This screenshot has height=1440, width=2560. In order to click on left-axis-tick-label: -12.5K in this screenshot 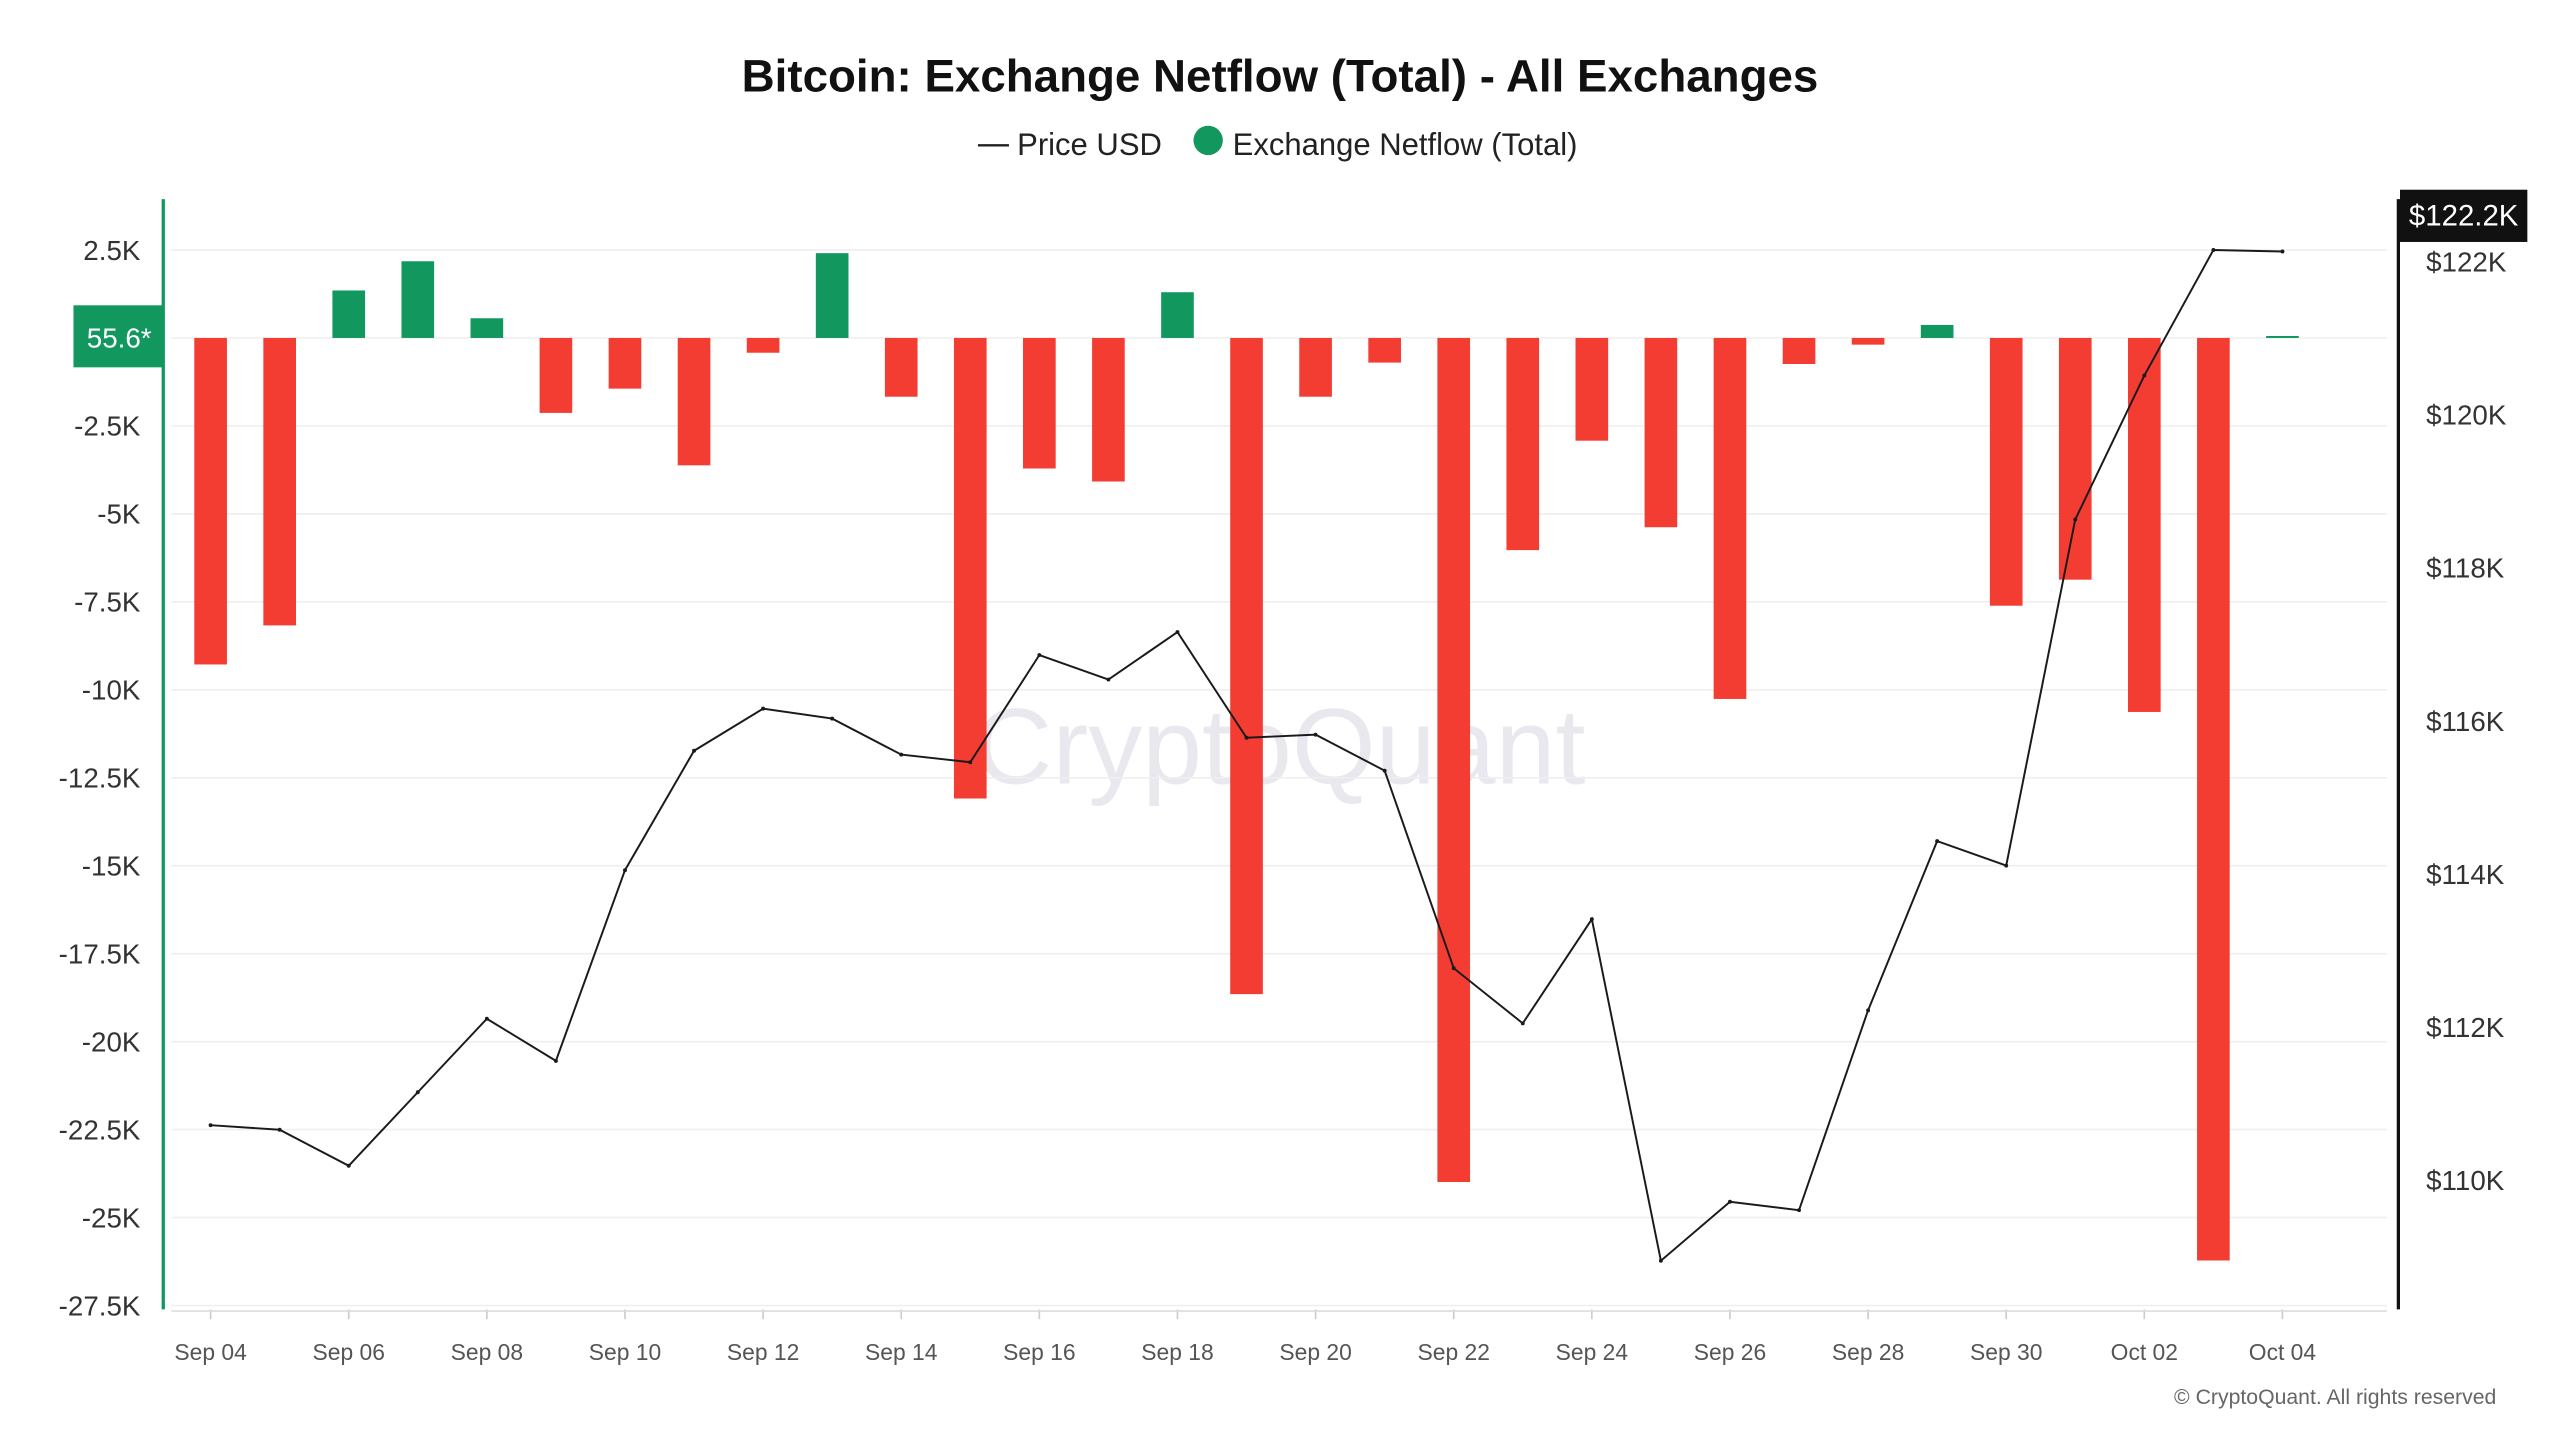, I will do `click(100, 778)`.